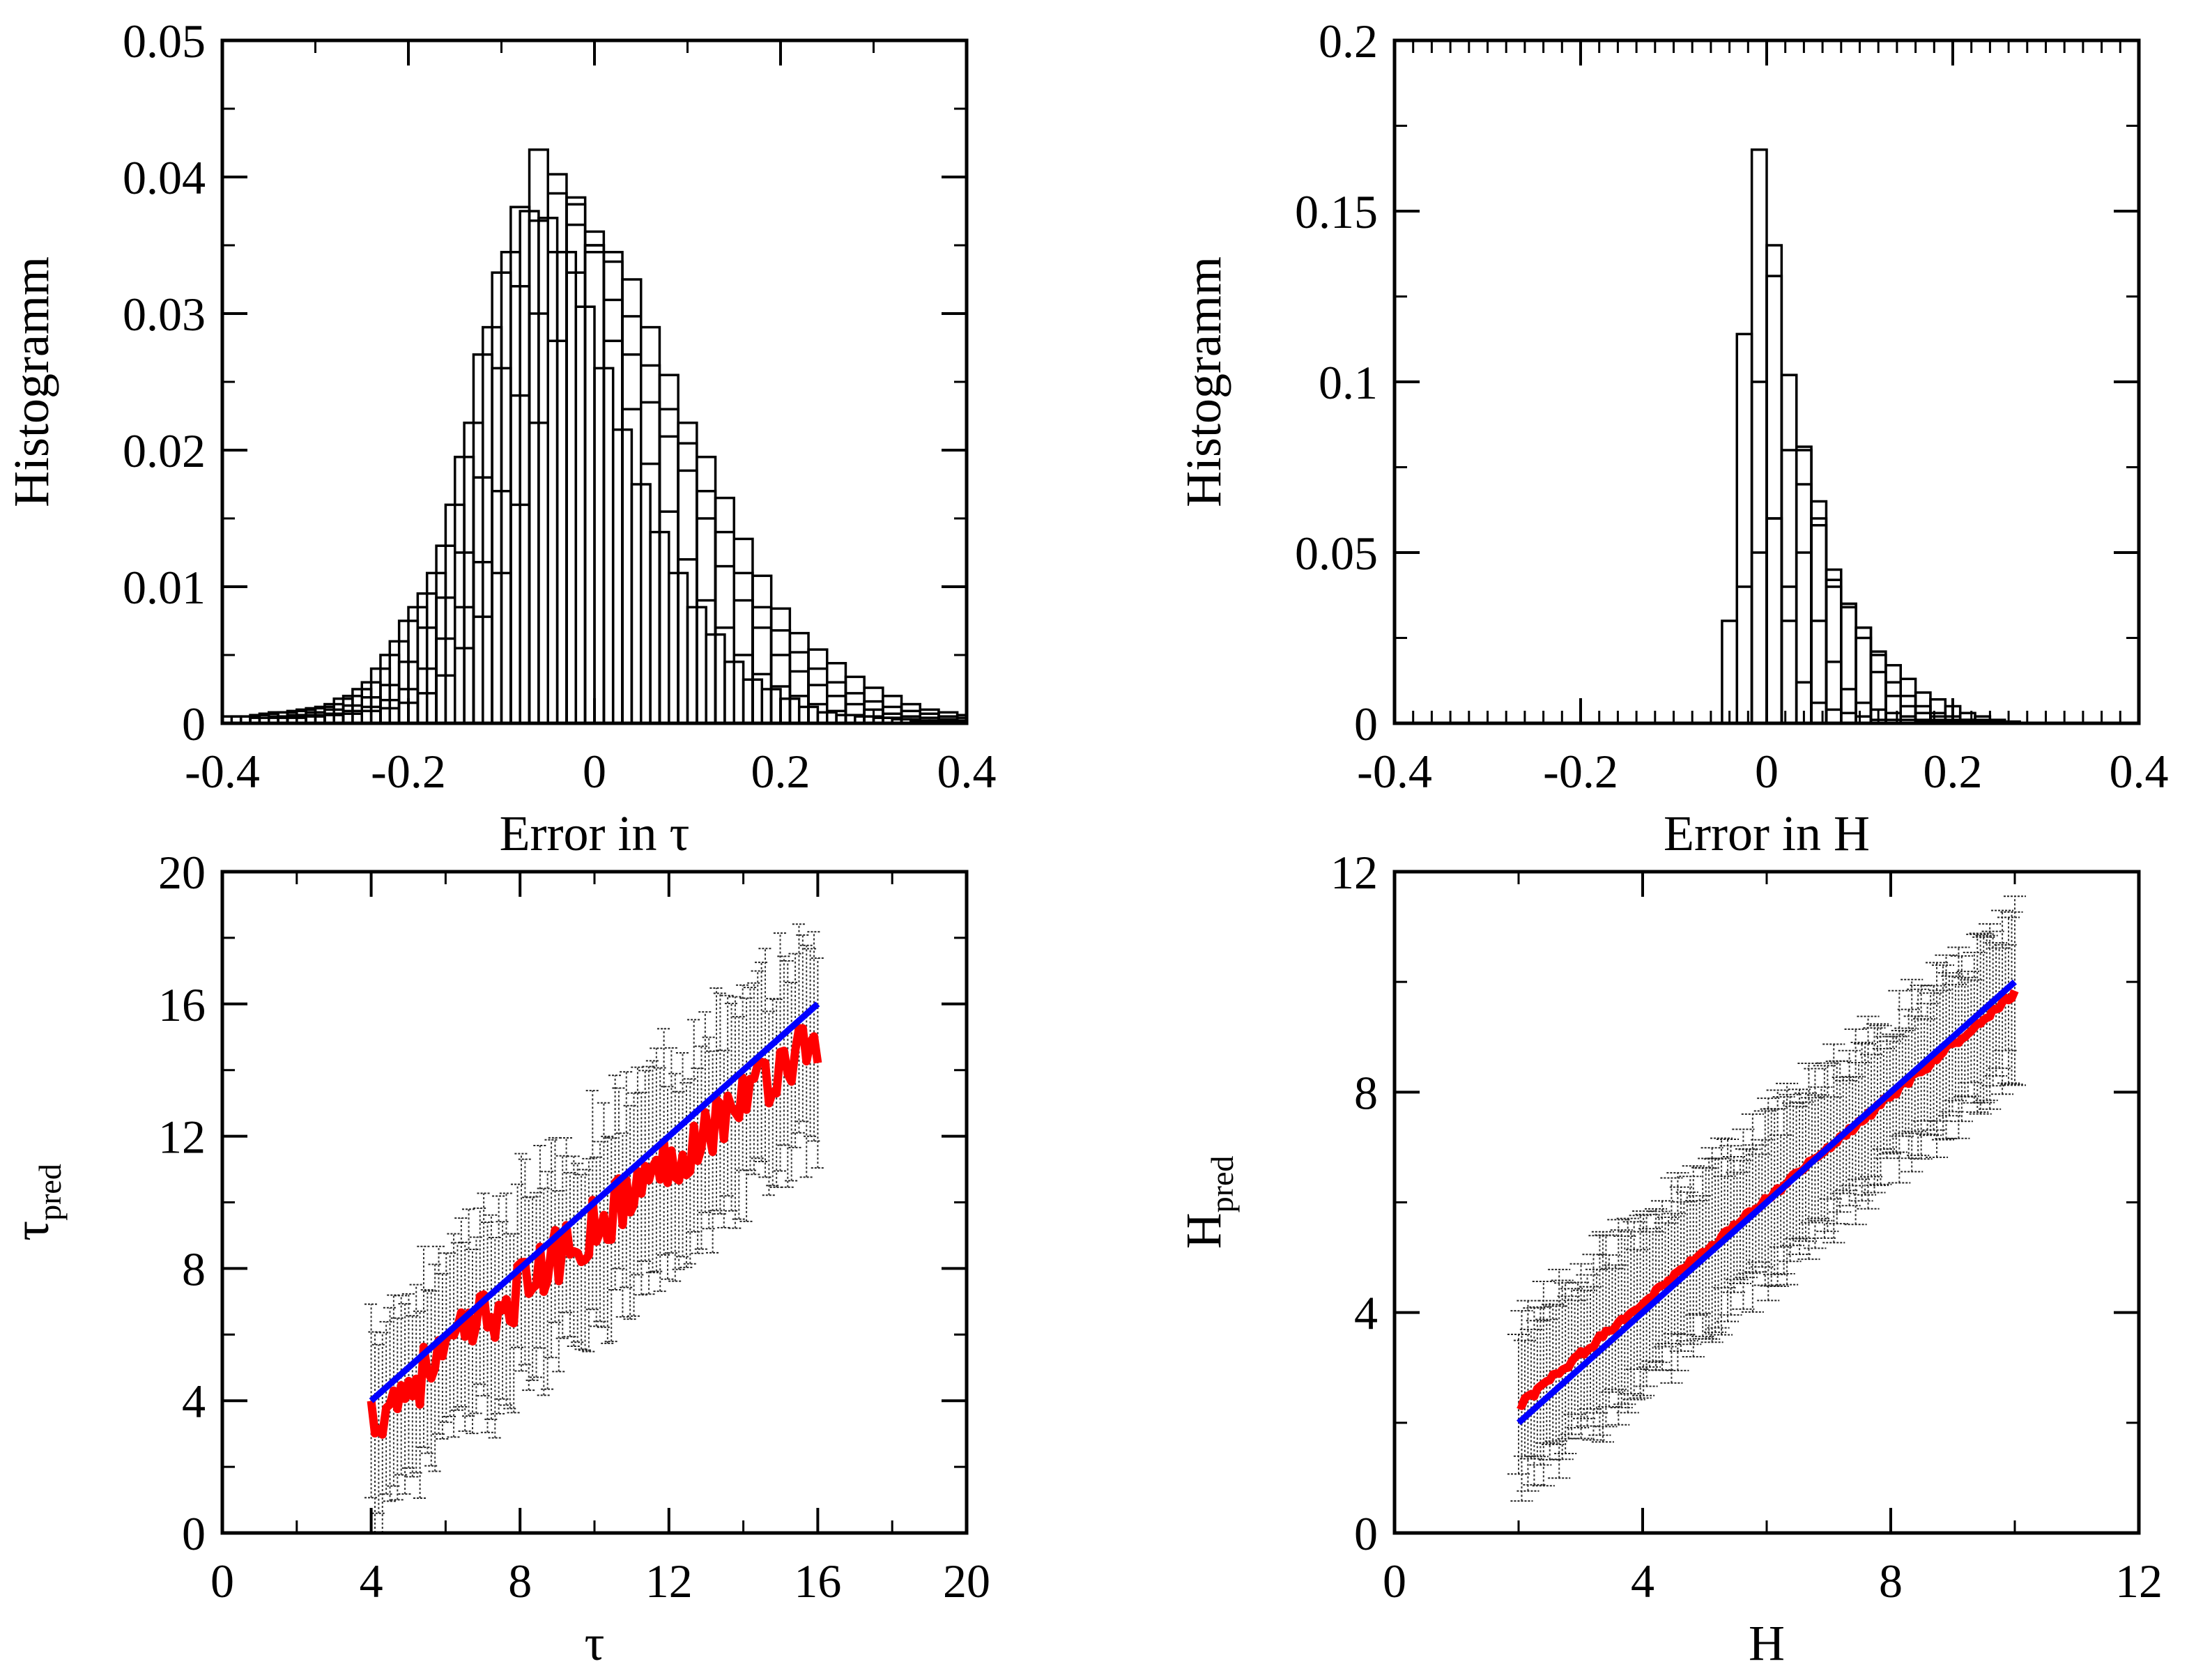 The width and height of the screenshot is (2196, 1680). Describe the element at coordinates (1767, 771) in the screenshot. I see `panel-2-xtick-label: 0` at that location.